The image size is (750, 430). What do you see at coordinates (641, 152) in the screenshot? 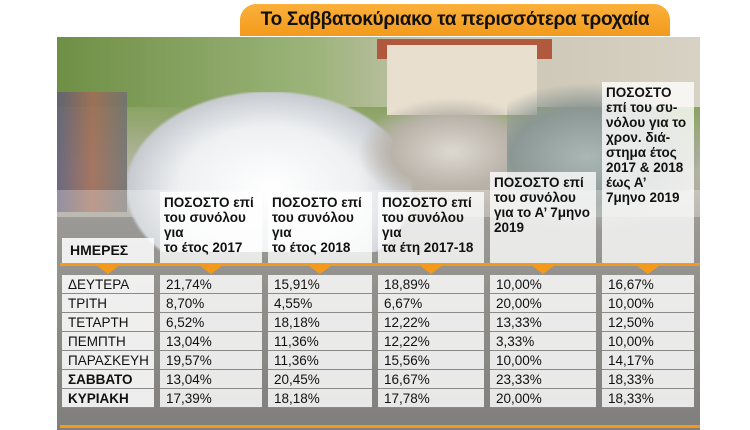
I see `column-header-line: στημα έτος` at bounding box center [641, 152].